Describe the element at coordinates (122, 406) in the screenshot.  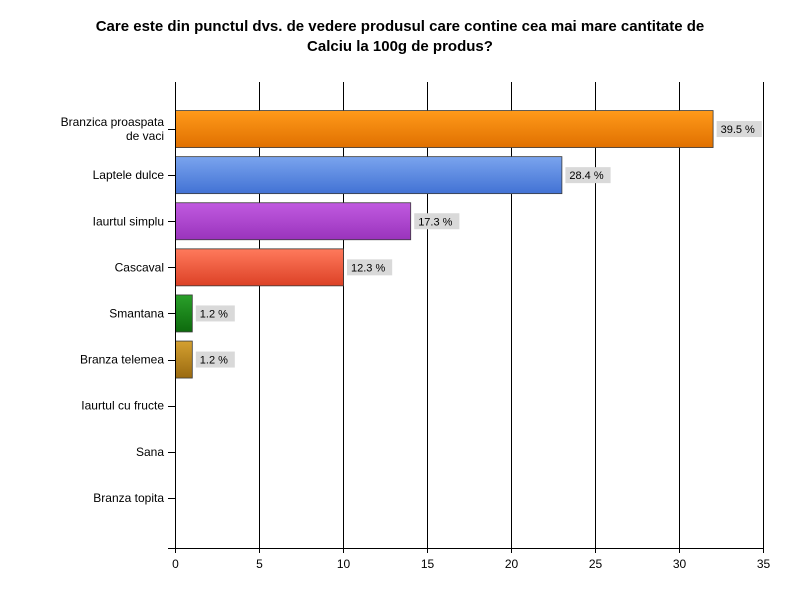
I see `category-label-6: Iaurtul cu fructe` at that location.